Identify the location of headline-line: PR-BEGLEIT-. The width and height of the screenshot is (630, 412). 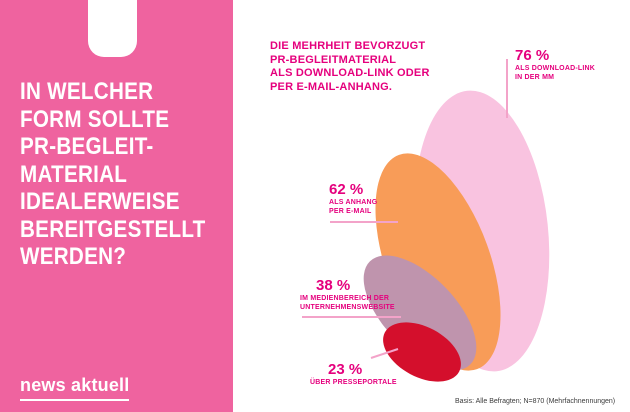
(87, 146).